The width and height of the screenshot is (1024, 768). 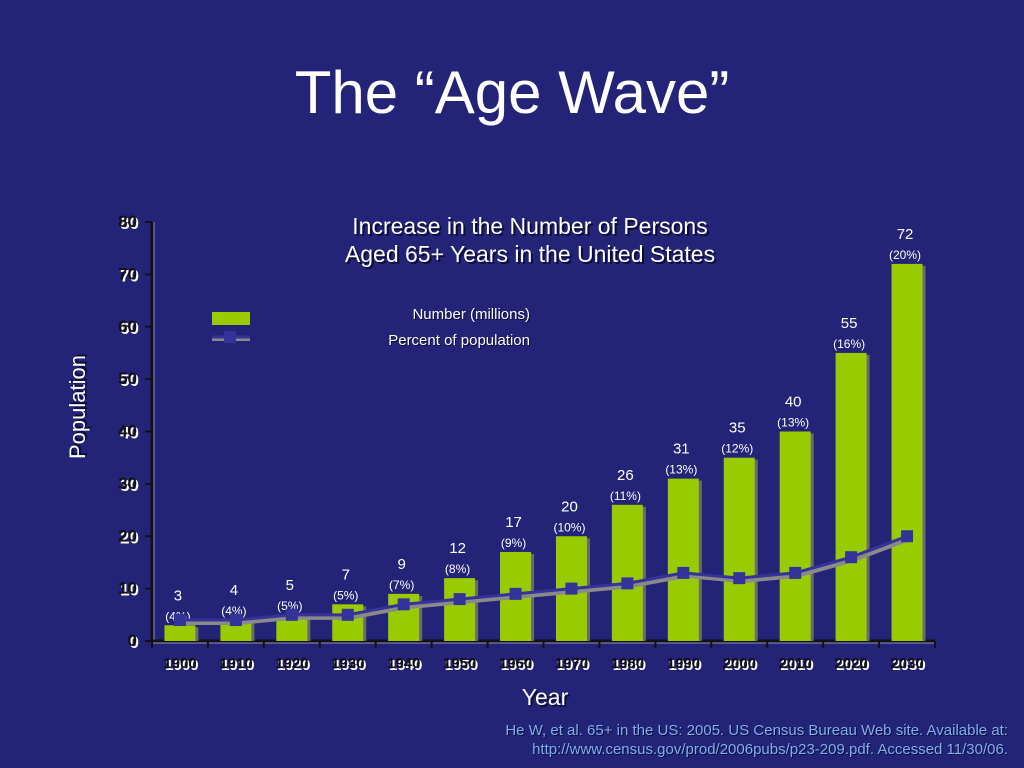 I want to click on x-tick-label: 1940, so click(x=403, y=663).